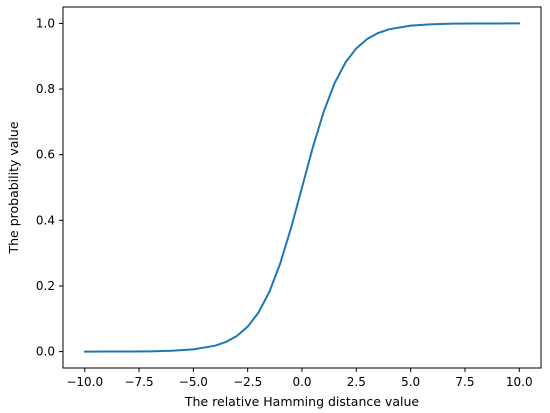 The image size is (550, 413). What do you see at coordinates (519, 382) in the screenshot?
I see `x-tick-label: 10.0` at bounding box center [519, 382].